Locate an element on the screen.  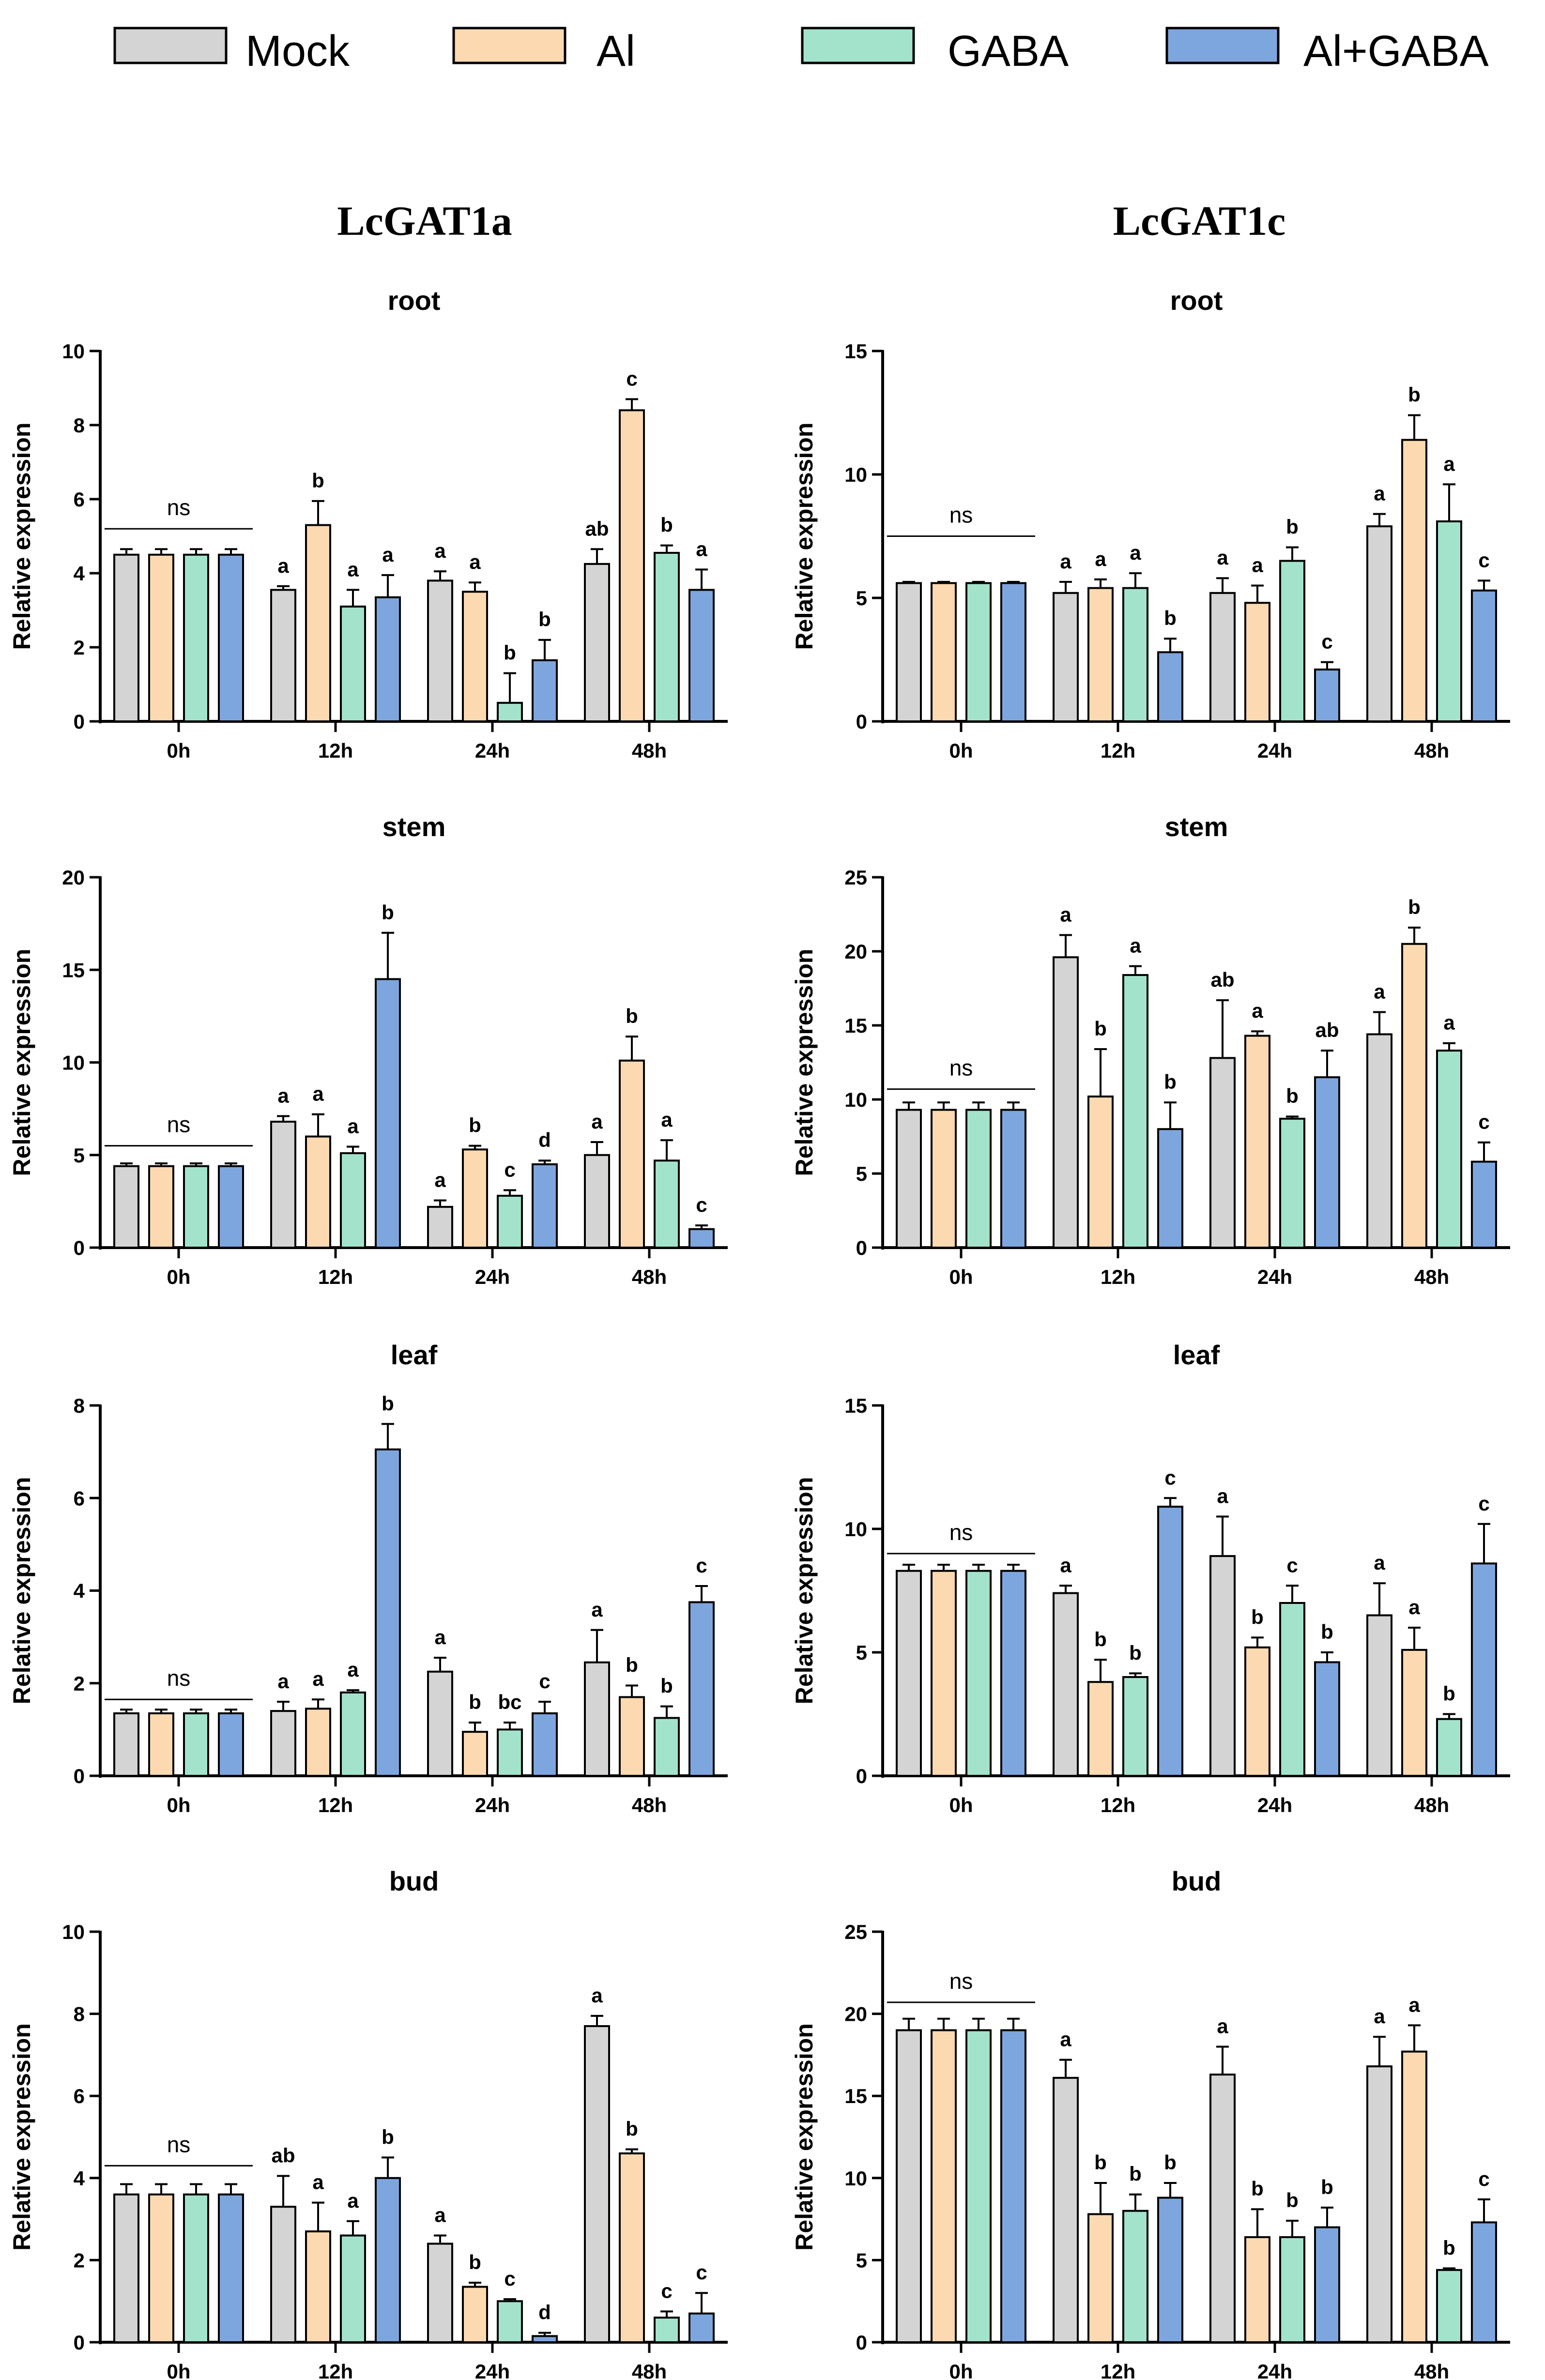
legend: Mock Al GABA Al+GABA is located at coordinates (801, 52).